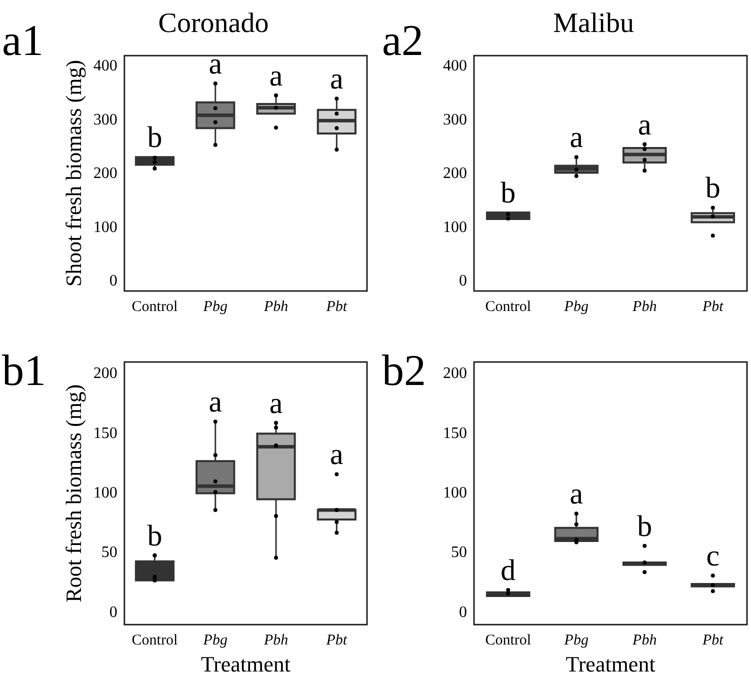 Image resolution: width=751 pixels, height=679 pixels. I want to click on annotation: d, so click(508, 570).